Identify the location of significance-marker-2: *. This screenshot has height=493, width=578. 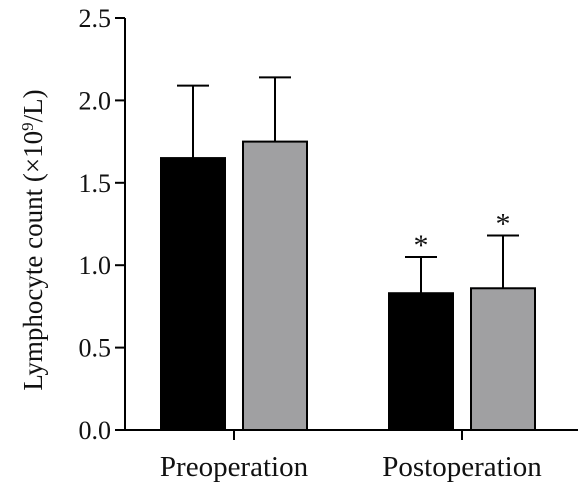
(503, 224).